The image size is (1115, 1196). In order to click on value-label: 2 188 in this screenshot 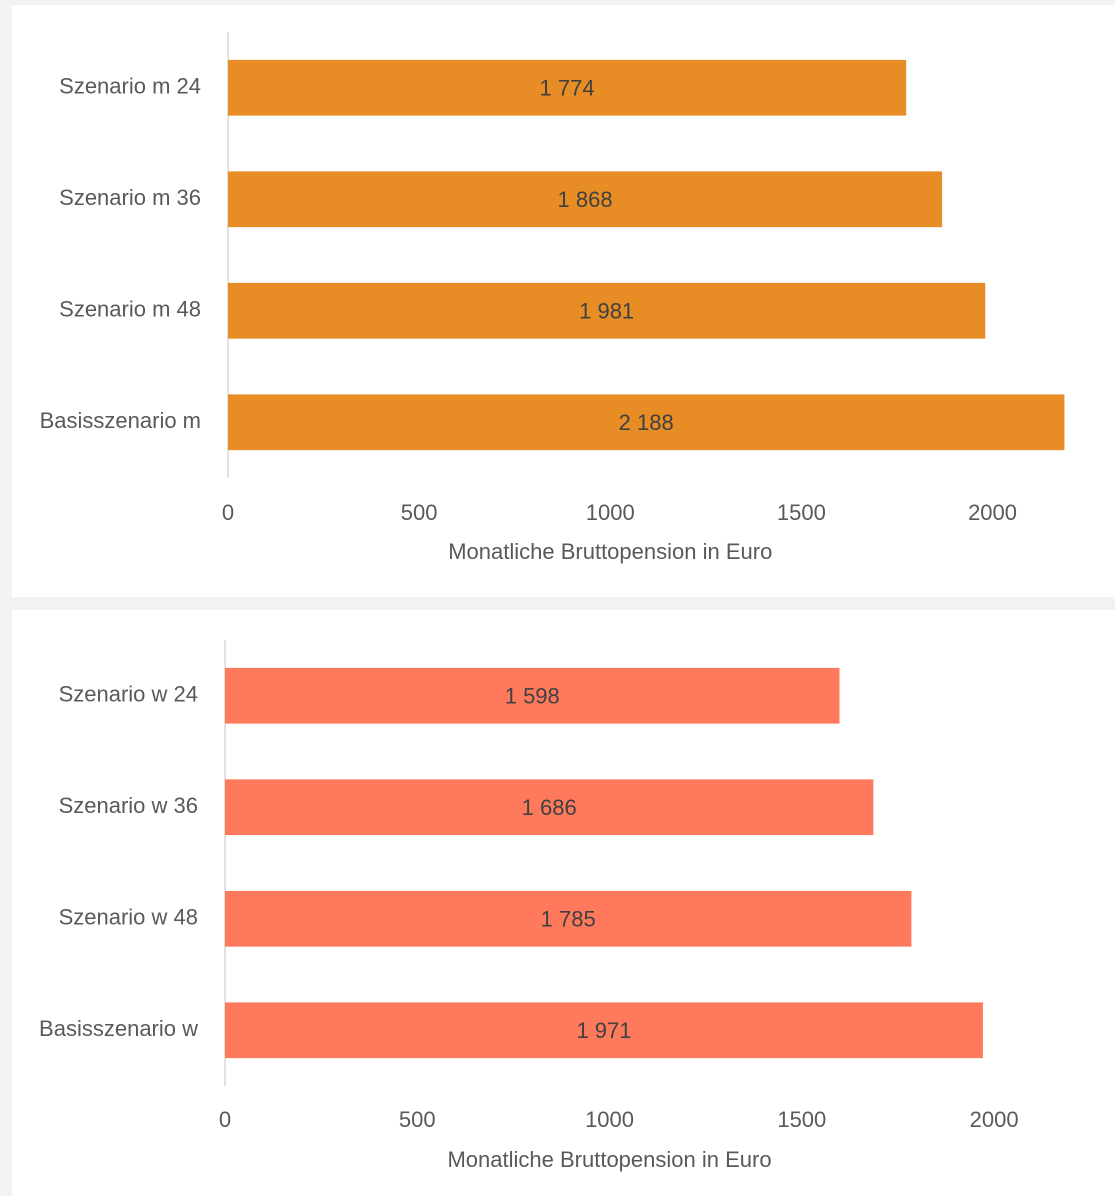, I will do `click(646, 422)`.